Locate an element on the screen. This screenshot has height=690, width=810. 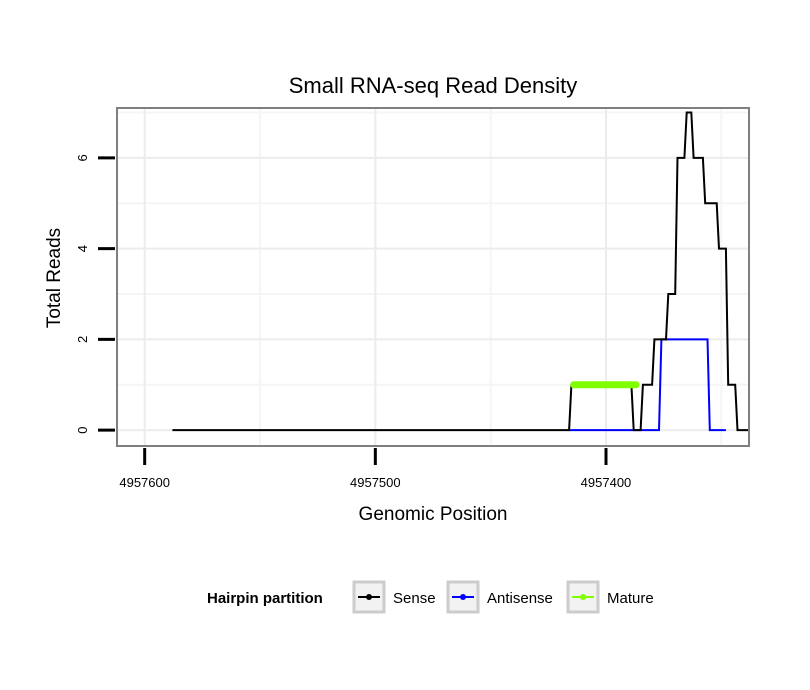
legend-key-antisense is located at coordinates (463, 597).